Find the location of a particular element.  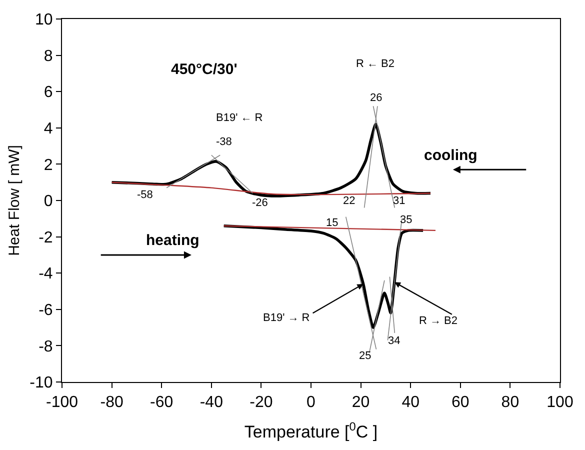

annotation: -58 is located at coordinates (145, 195).